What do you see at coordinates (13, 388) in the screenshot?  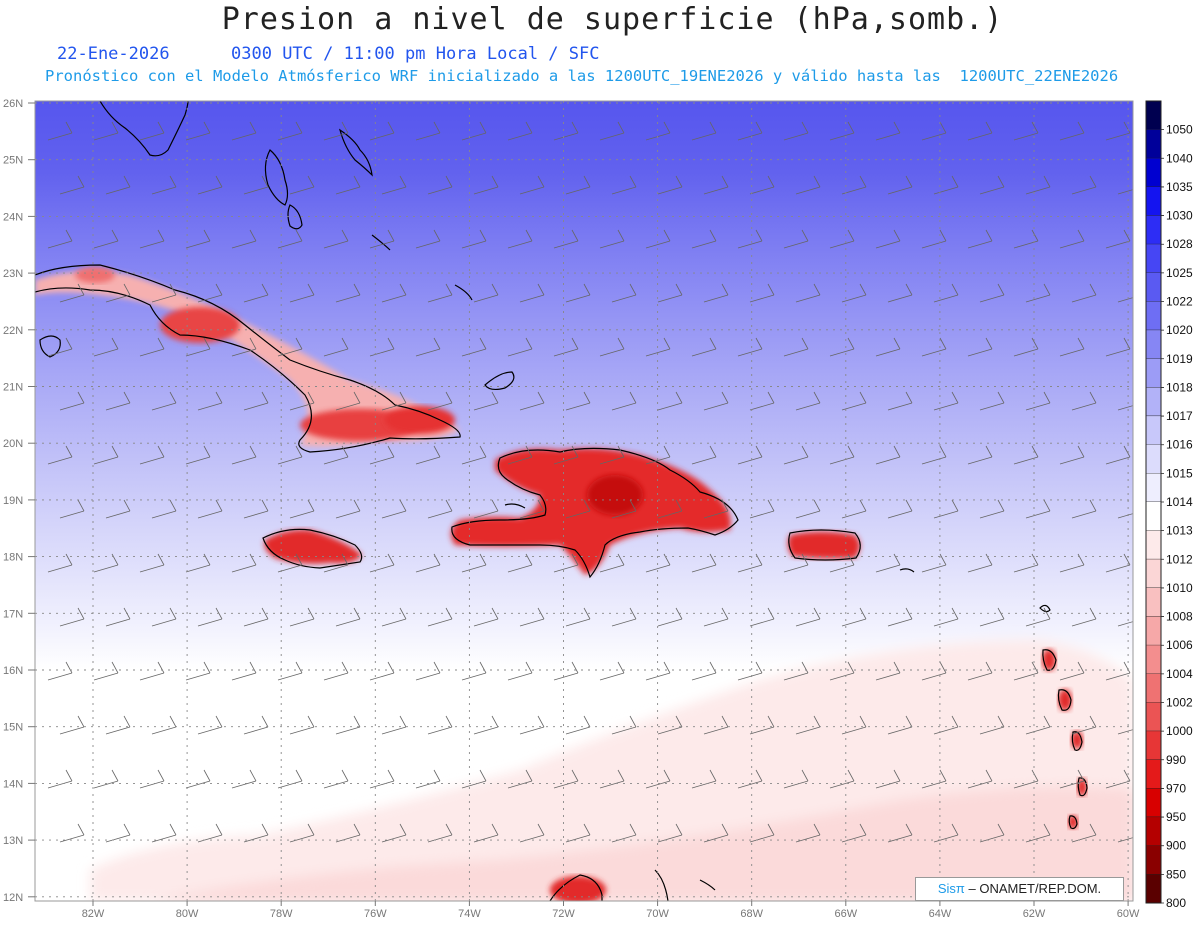 I see `lat-label: 21N` at bounding box center [13, 388].